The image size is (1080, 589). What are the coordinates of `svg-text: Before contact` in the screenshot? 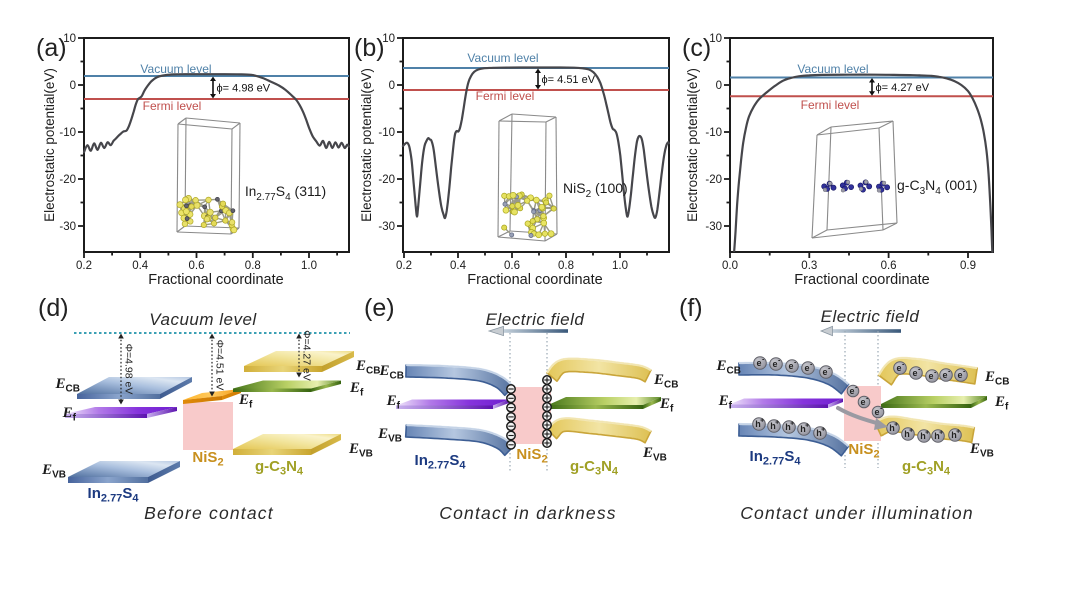 It's located at (209, 513).